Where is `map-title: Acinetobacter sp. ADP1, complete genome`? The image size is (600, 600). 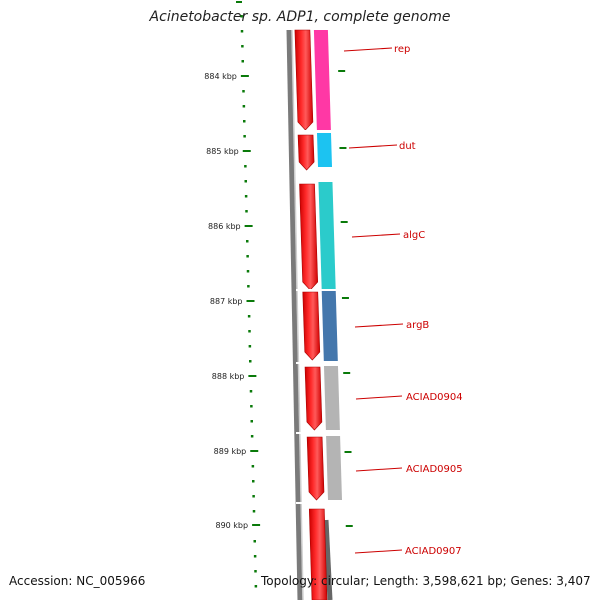
map-title: Acinetobacter sp. ADP1, complete genome is located at coordinates (300, 17).